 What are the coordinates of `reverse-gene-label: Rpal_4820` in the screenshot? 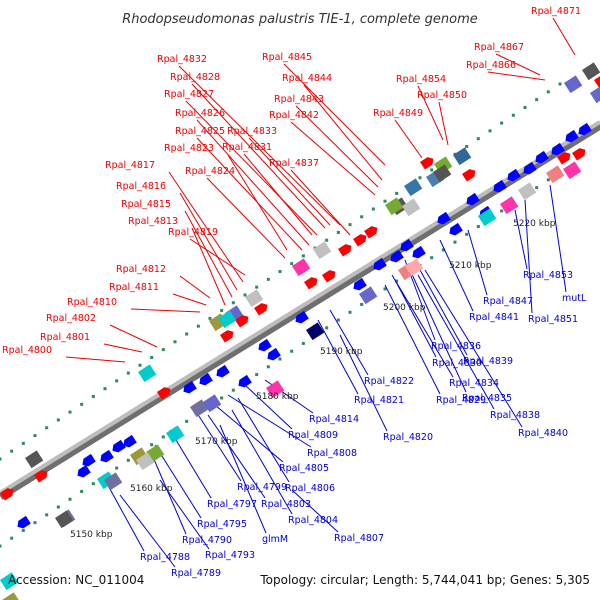 It's located at (408, 437).